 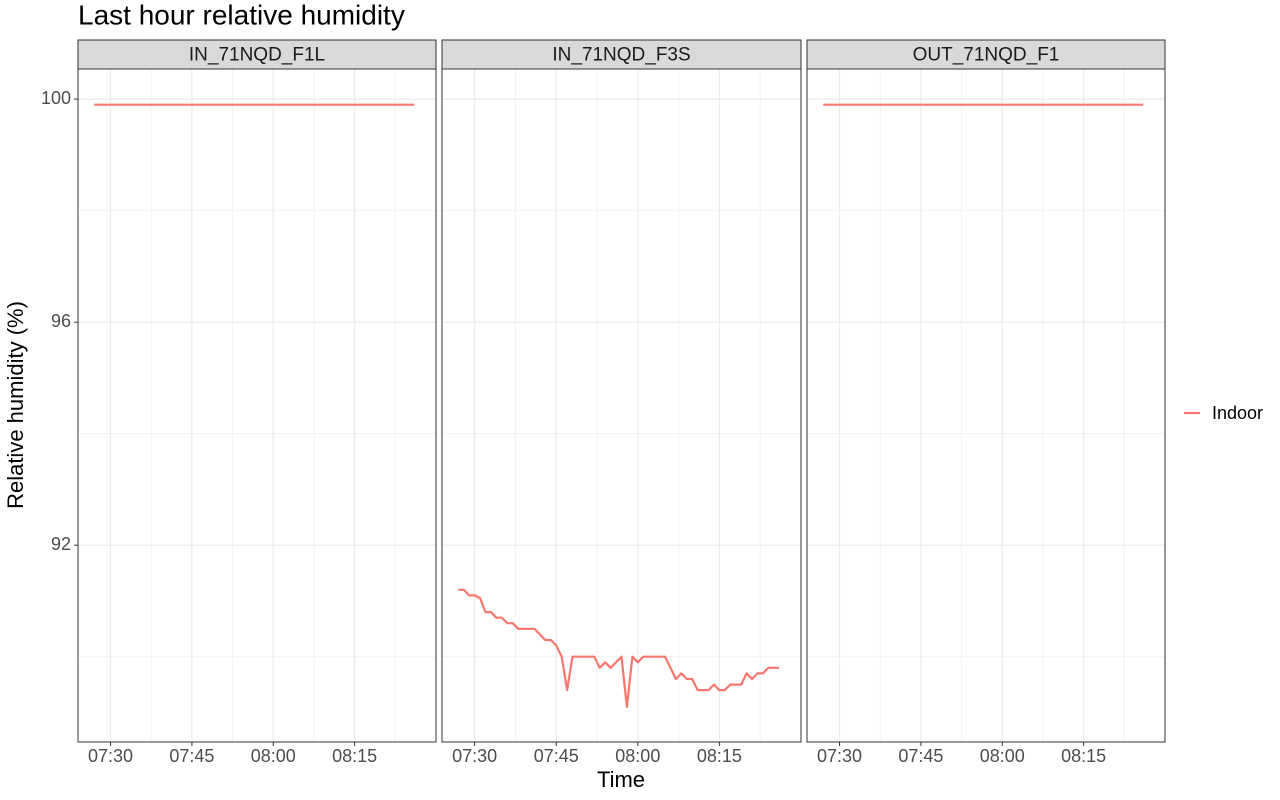 I want to click on y-tick-label: 100, so click(x=56, y=98).